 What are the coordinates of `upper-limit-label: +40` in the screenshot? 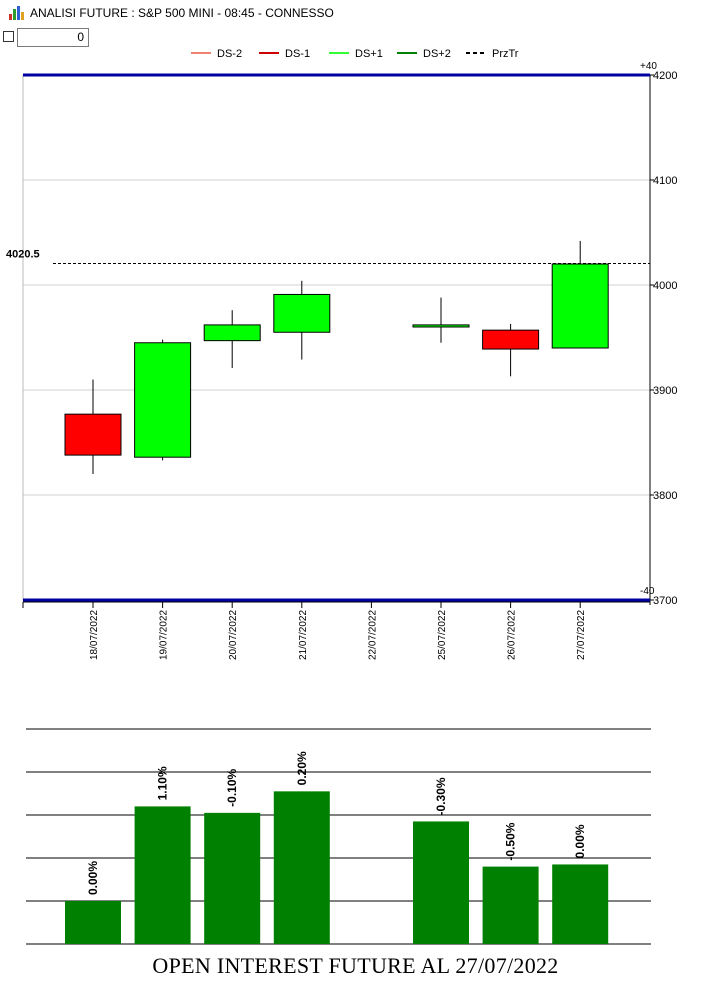 It's located at (648, 66).